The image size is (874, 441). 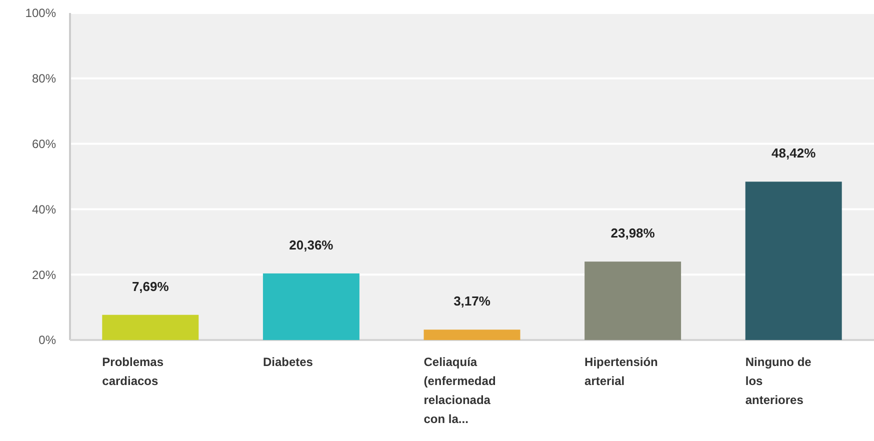 What do you see at coordinates (40, 13) in the screenshot?
I see `y-tick-label: 100%` at bounding box center [40, 13].